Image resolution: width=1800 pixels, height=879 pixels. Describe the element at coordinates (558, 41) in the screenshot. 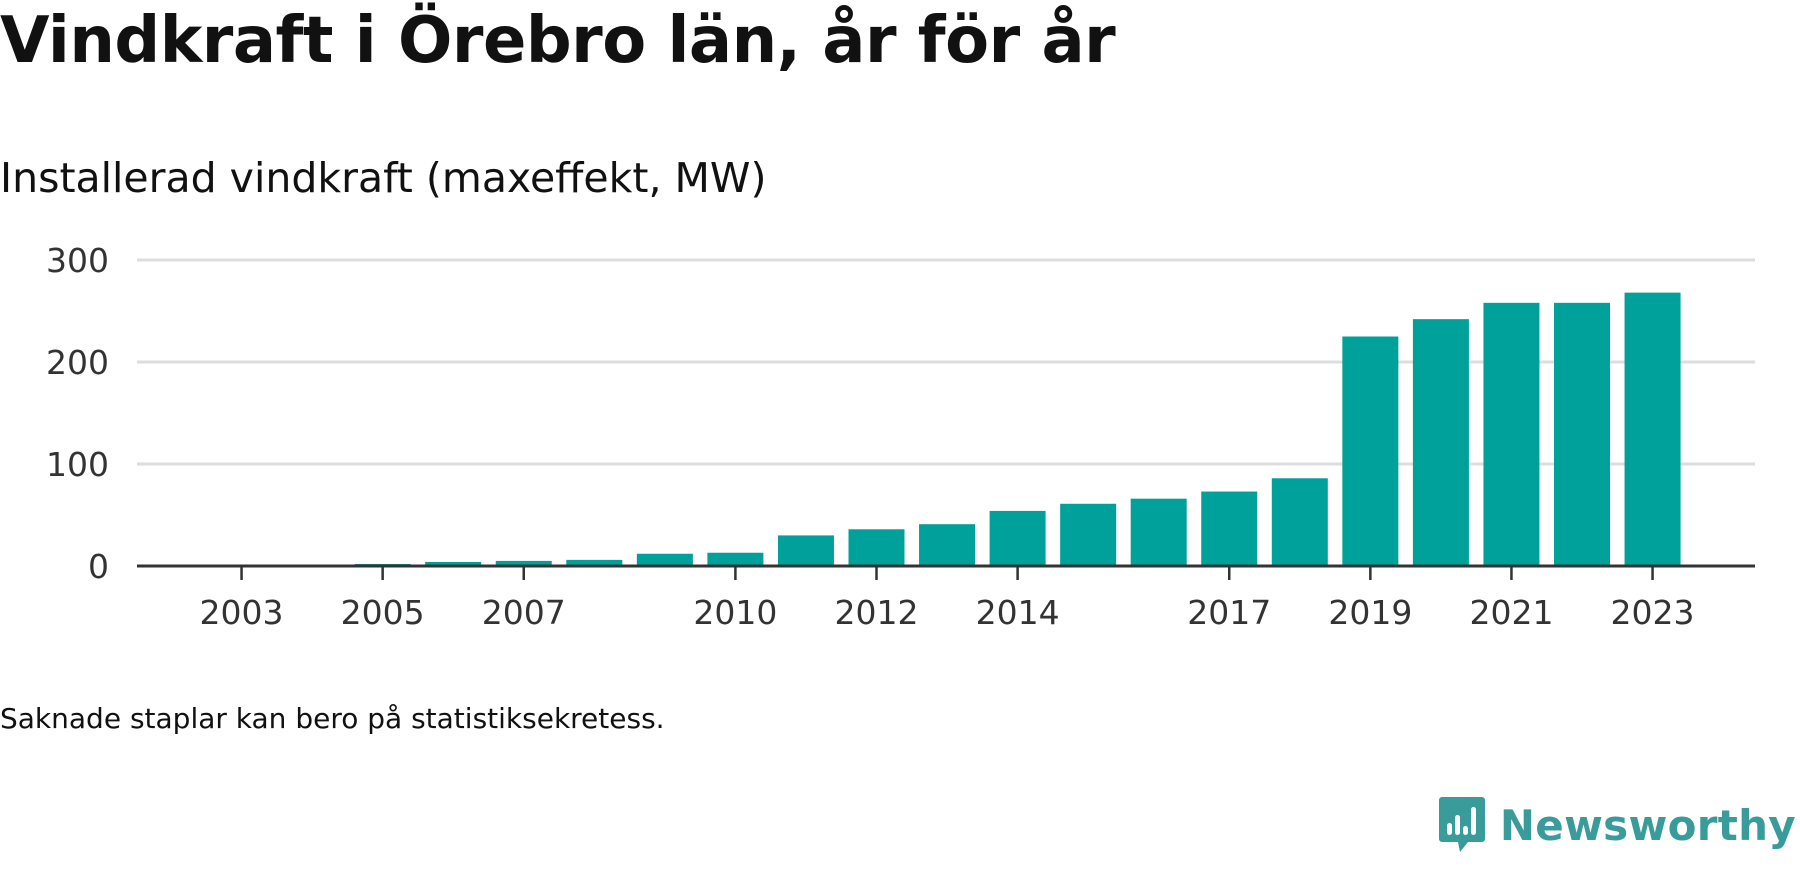

I see `chart-title: Vindkraft i Örebro län, år för år` at that location.